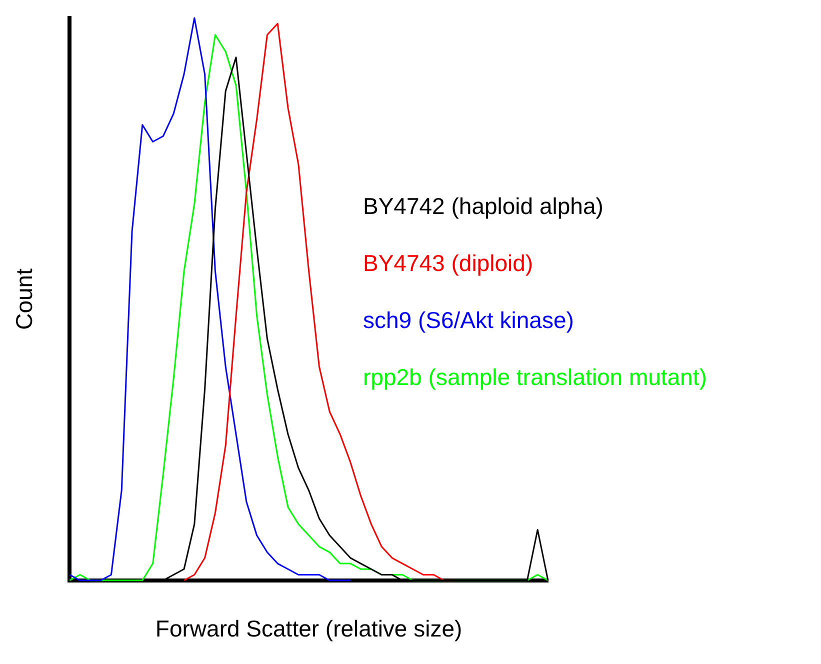  I want to click on x-axis-title: Forward Scatter (relative size), so click(308, 629).